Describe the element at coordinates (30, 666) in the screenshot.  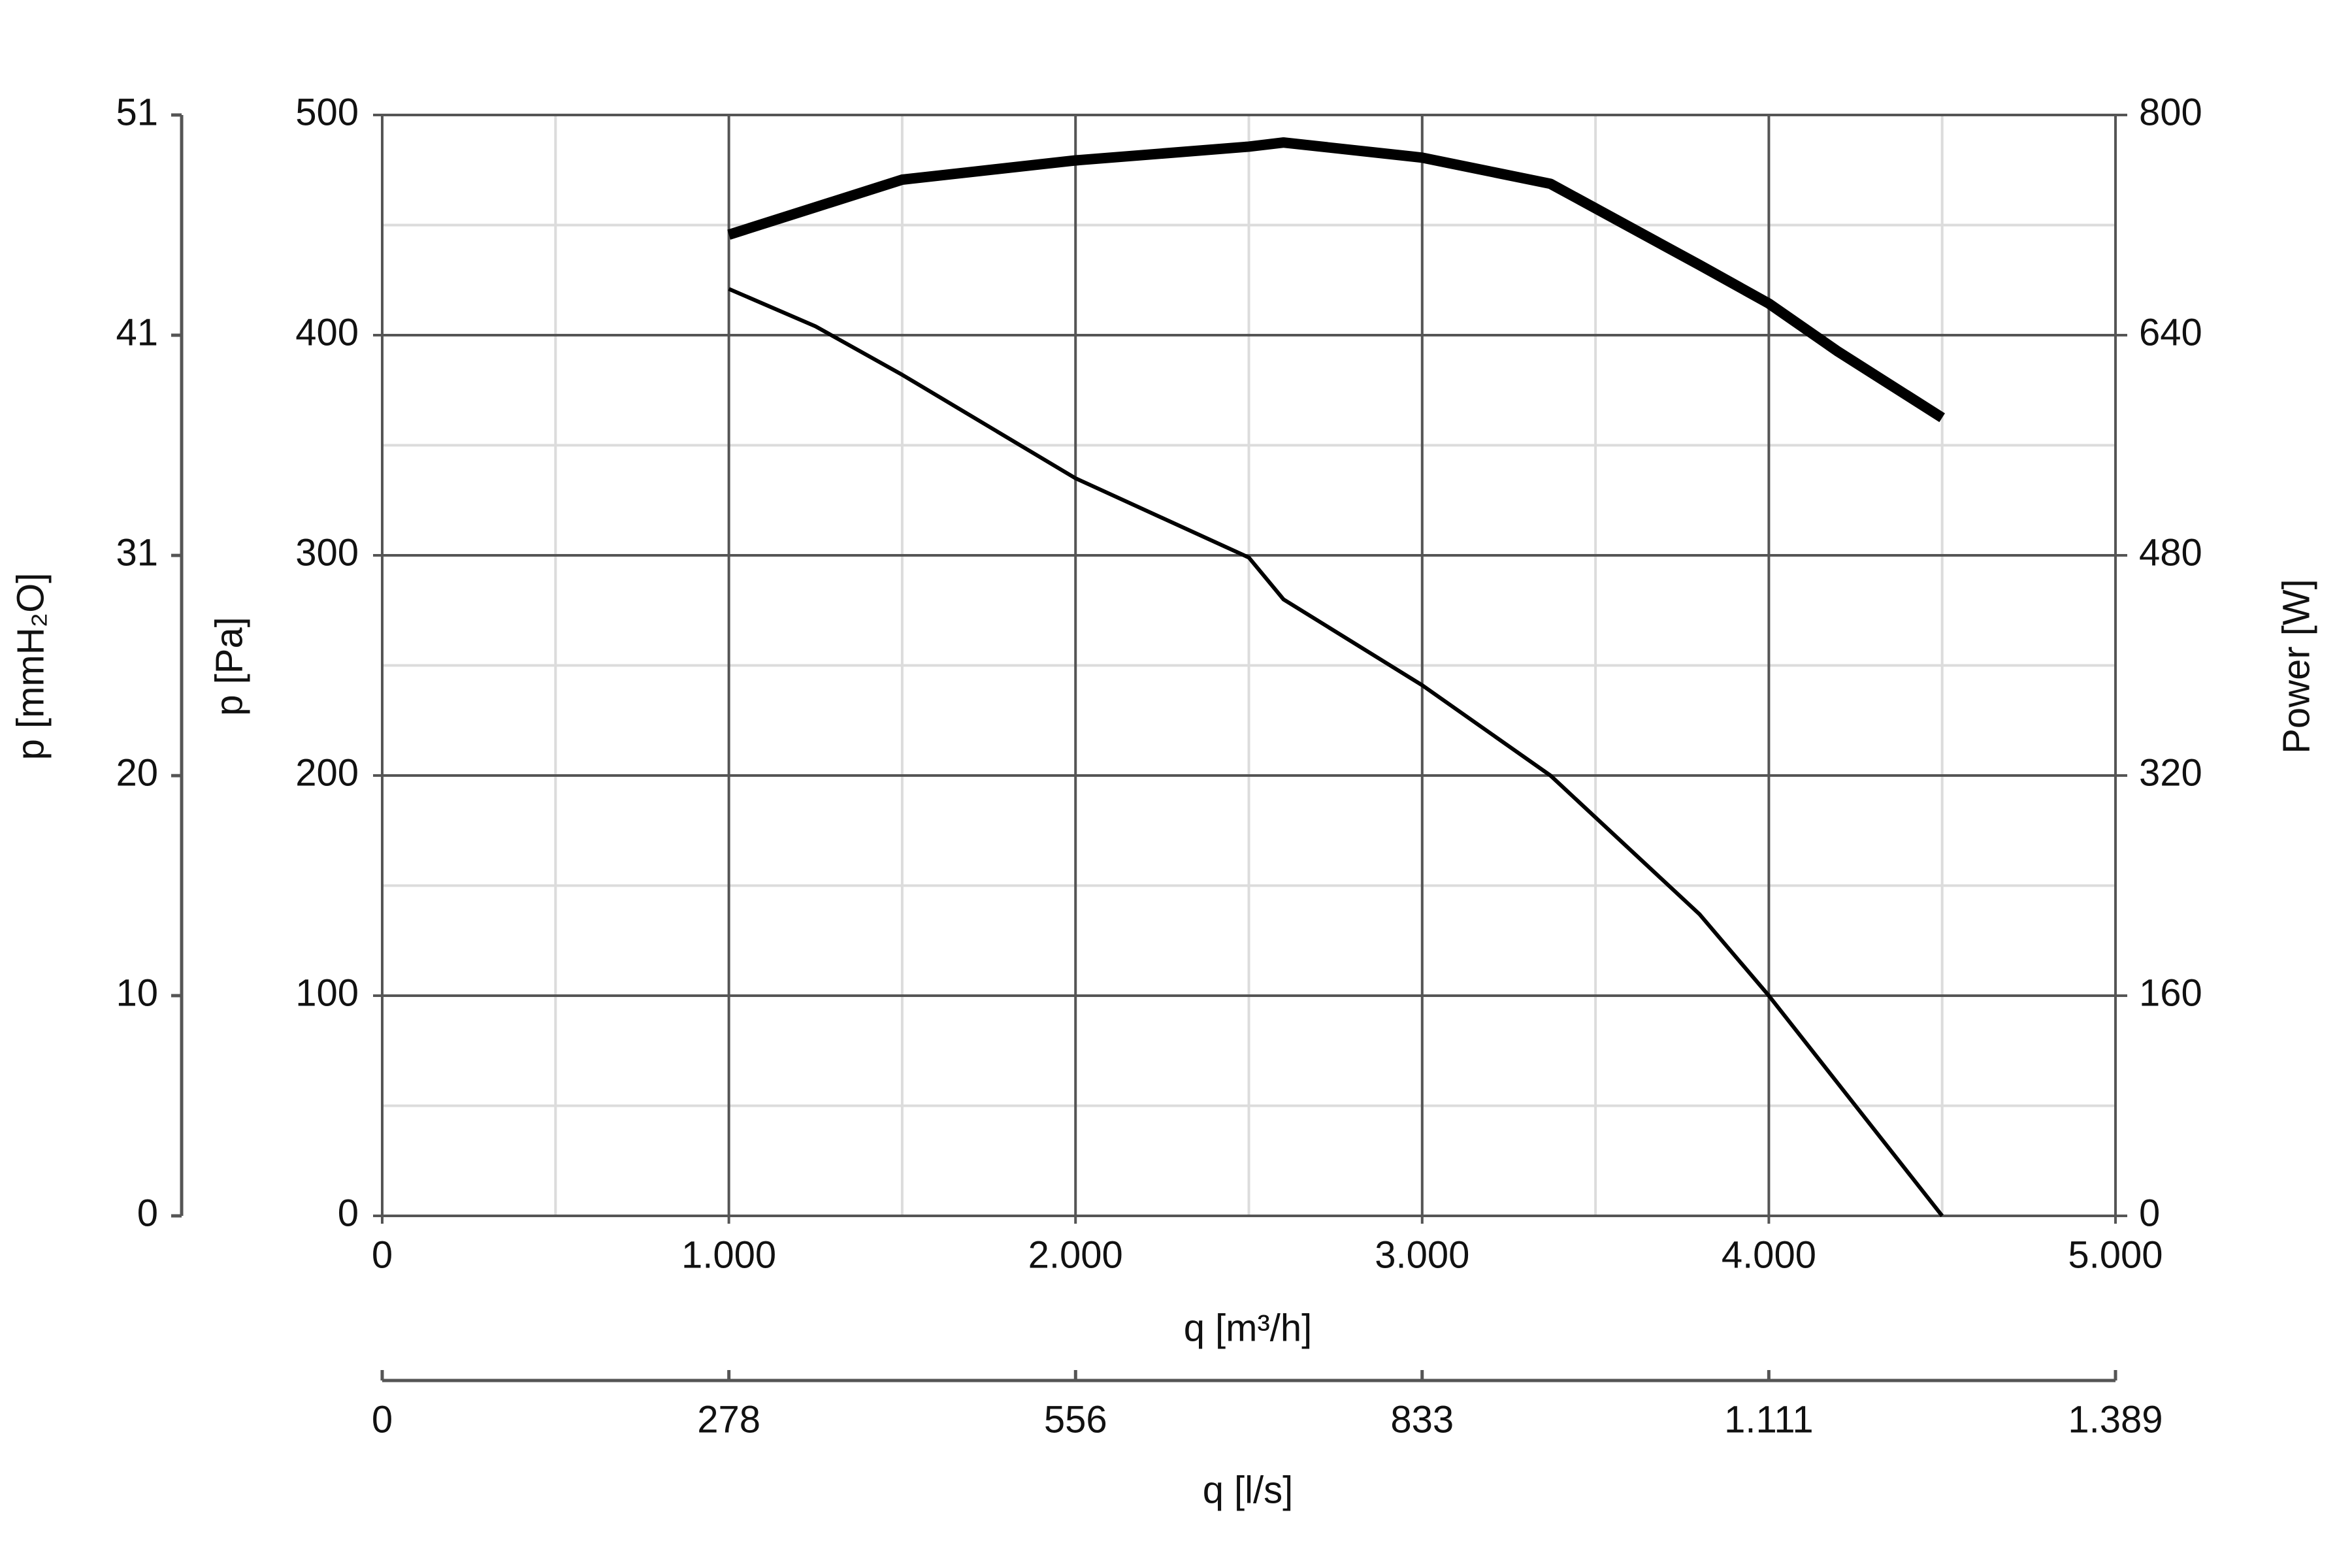
I see `y3-axis-title: p [mmH₂O]` at that location.